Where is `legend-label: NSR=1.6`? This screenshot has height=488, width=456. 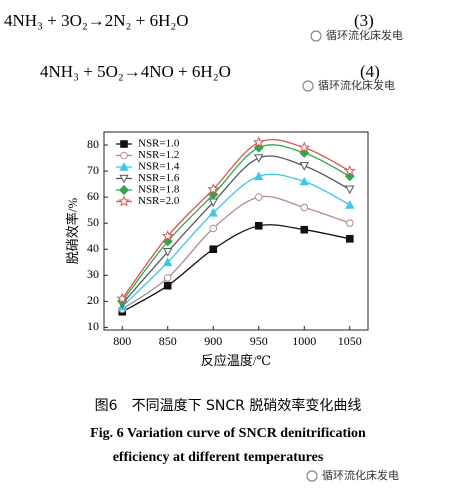
legend-label: NSR=1.6 is located at coordinates (159, 178).